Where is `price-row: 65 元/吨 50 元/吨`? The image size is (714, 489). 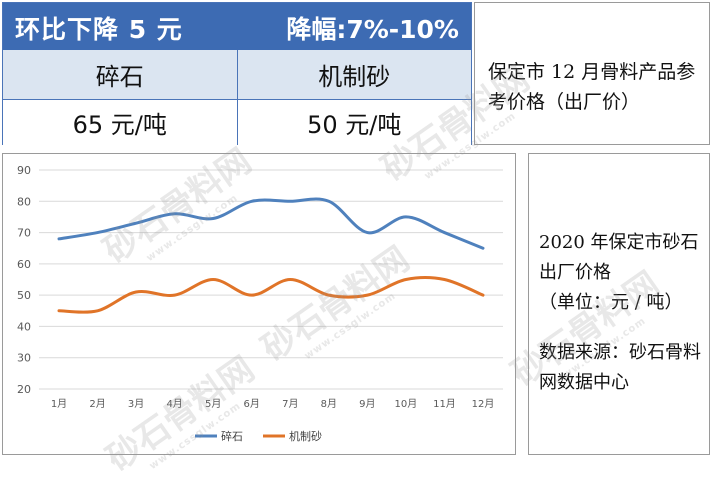 price-row: 65 元/吨 50 元/吨 is located at coordinates (237, 122).